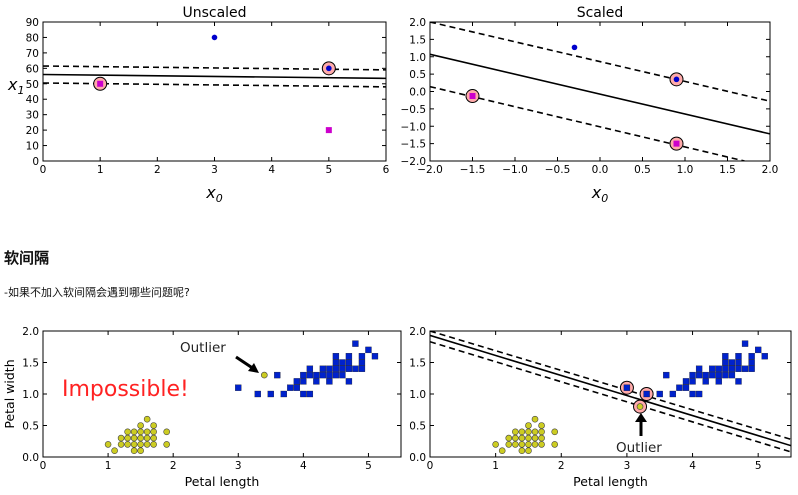  Describe the element at coordinates (473, 170) in the screenshot. I see `x-tick-label: −1.5` at that location.